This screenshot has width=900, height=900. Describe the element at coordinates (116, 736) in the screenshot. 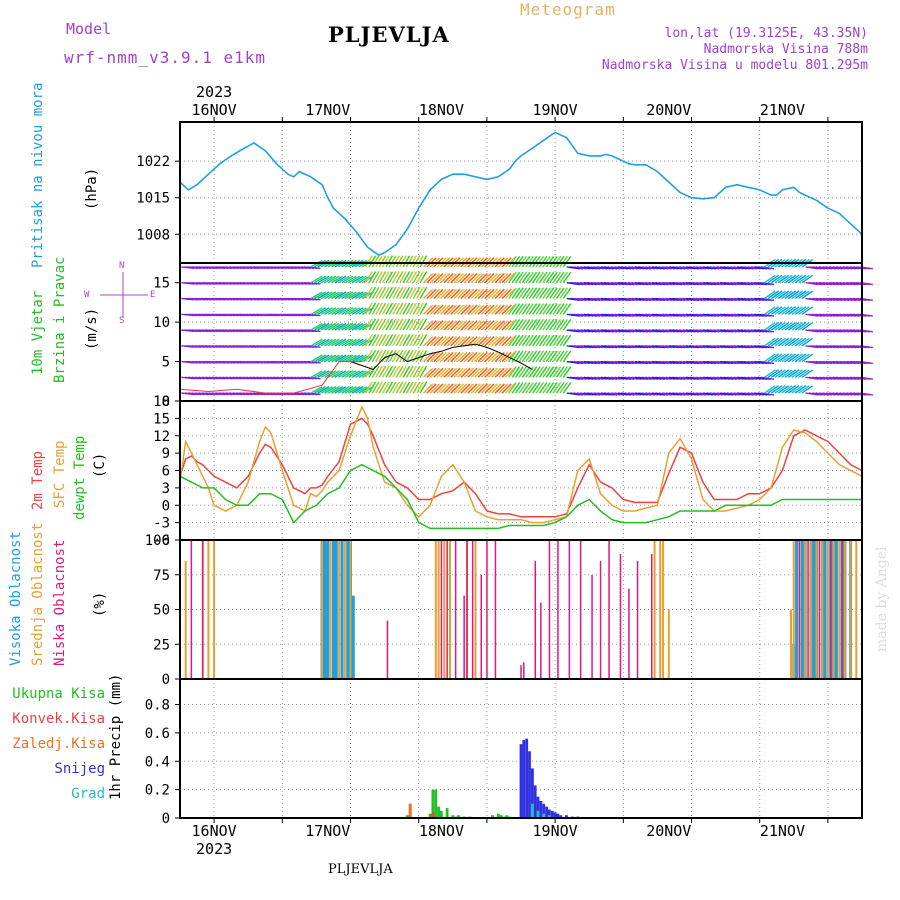

I see `precip-ylabel: 1hr Precip (mm)` at that location.